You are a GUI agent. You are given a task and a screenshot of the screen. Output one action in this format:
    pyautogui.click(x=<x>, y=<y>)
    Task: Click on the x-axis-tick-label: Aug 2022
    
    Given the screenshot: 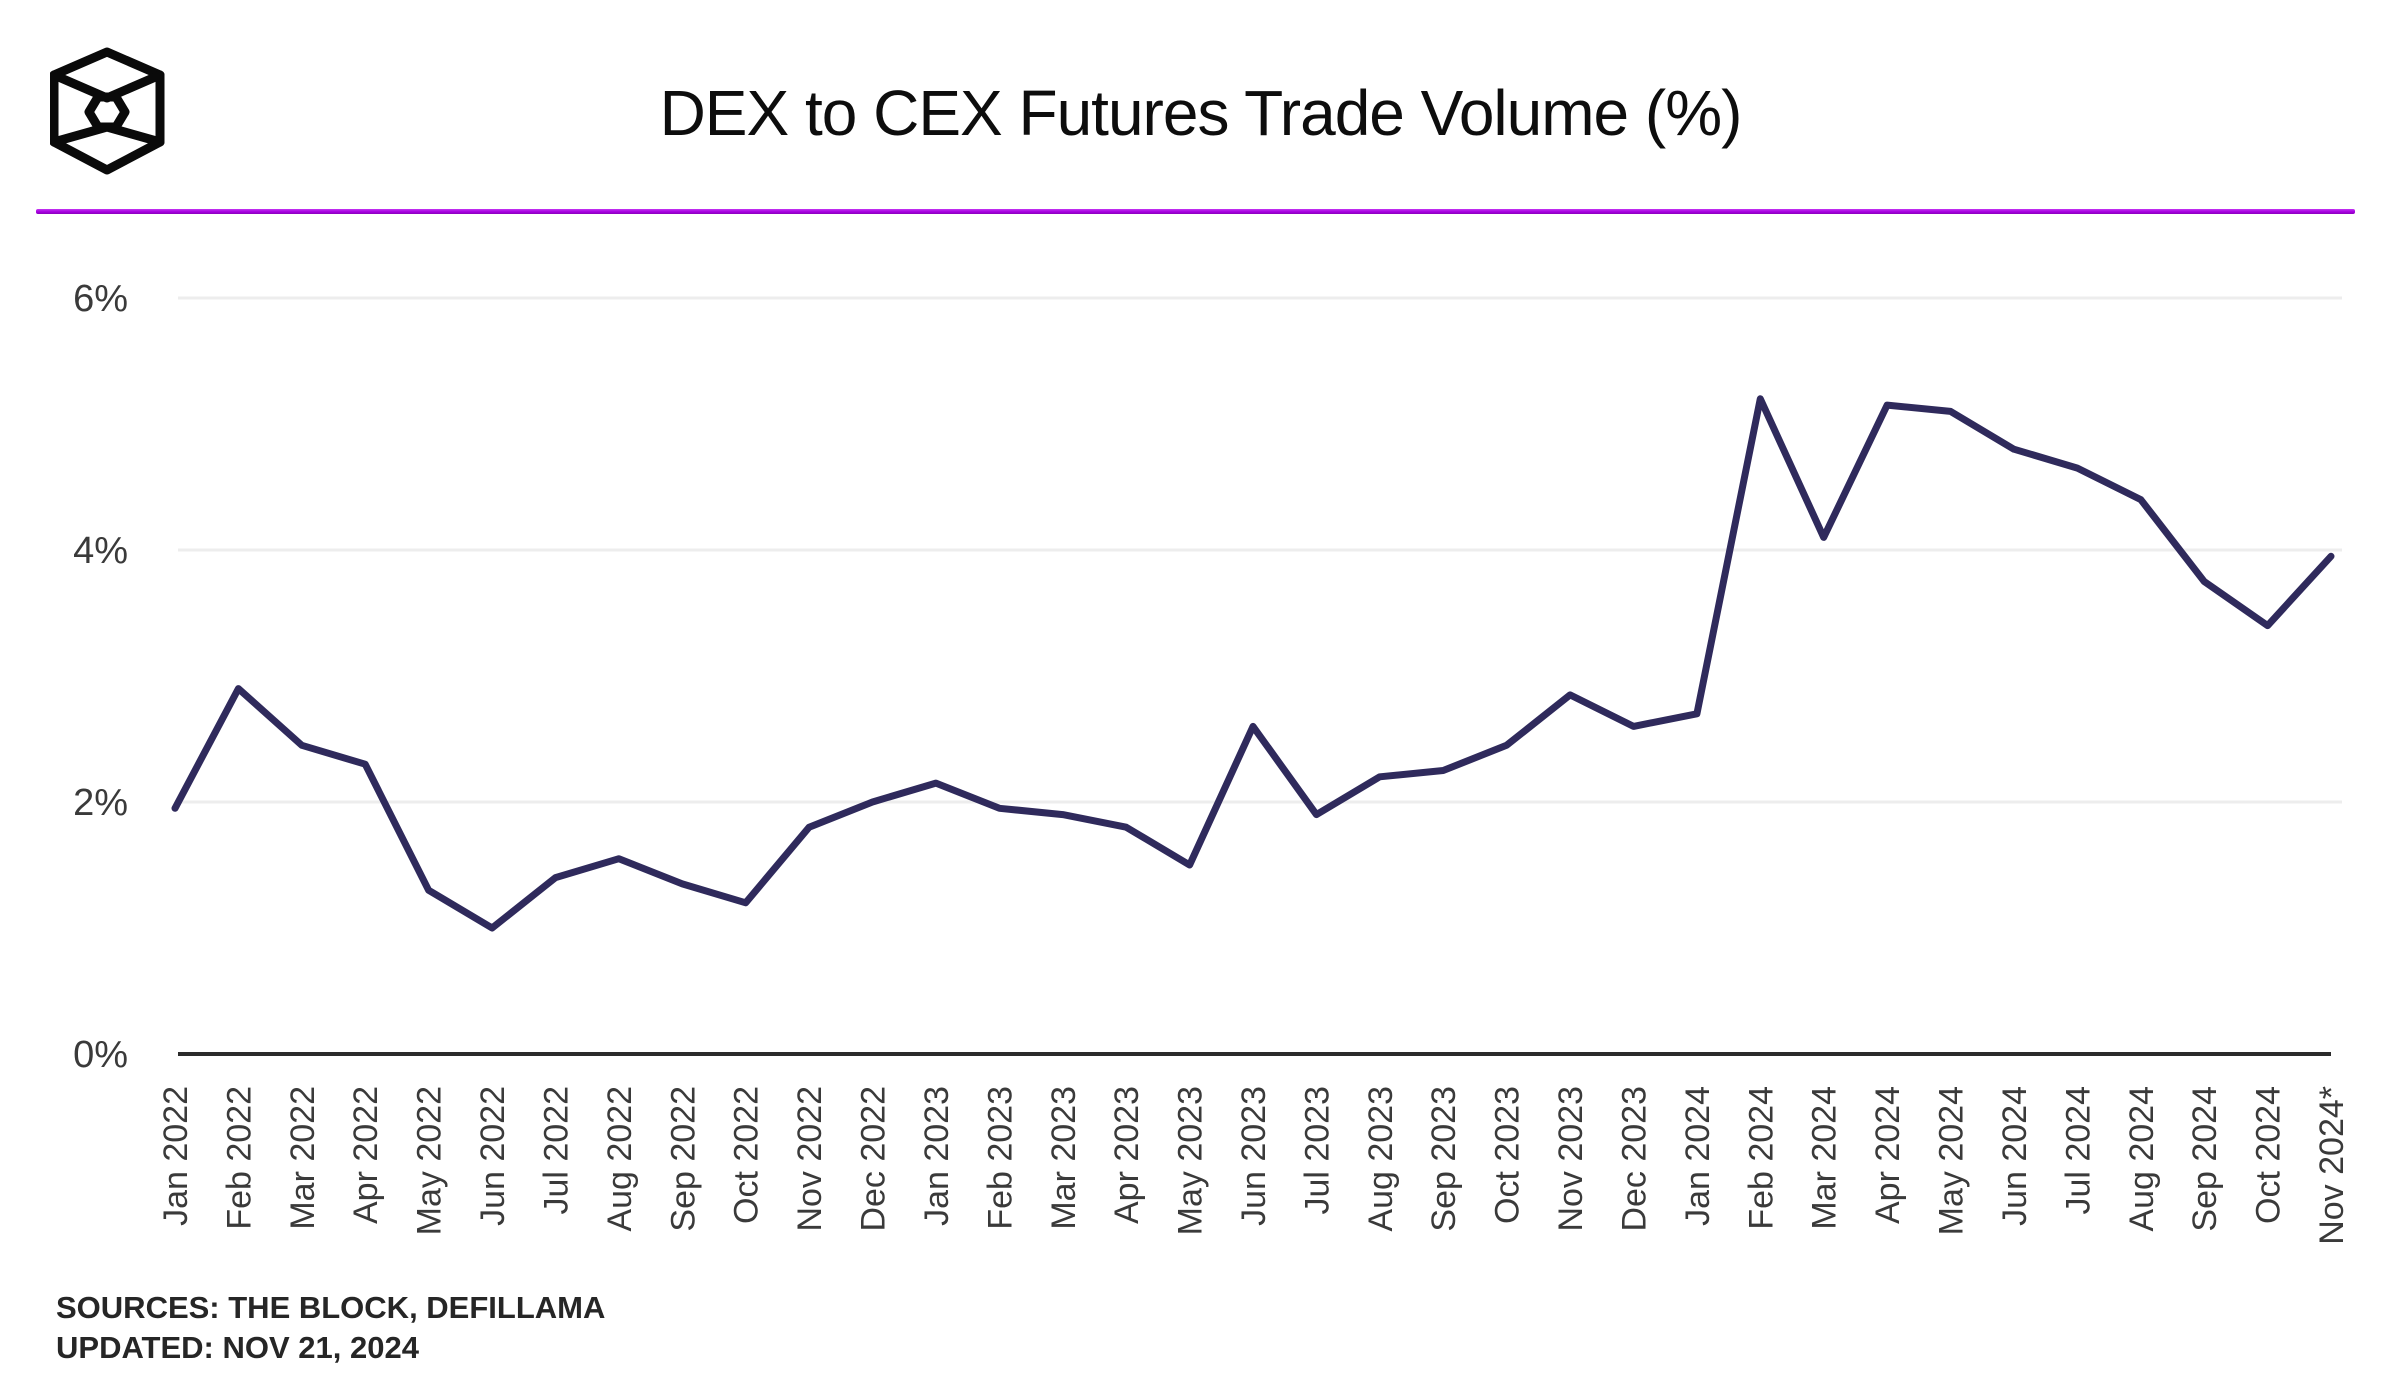 What is the action you would take?
    pyautogui.click(x=620, y=1159)
    